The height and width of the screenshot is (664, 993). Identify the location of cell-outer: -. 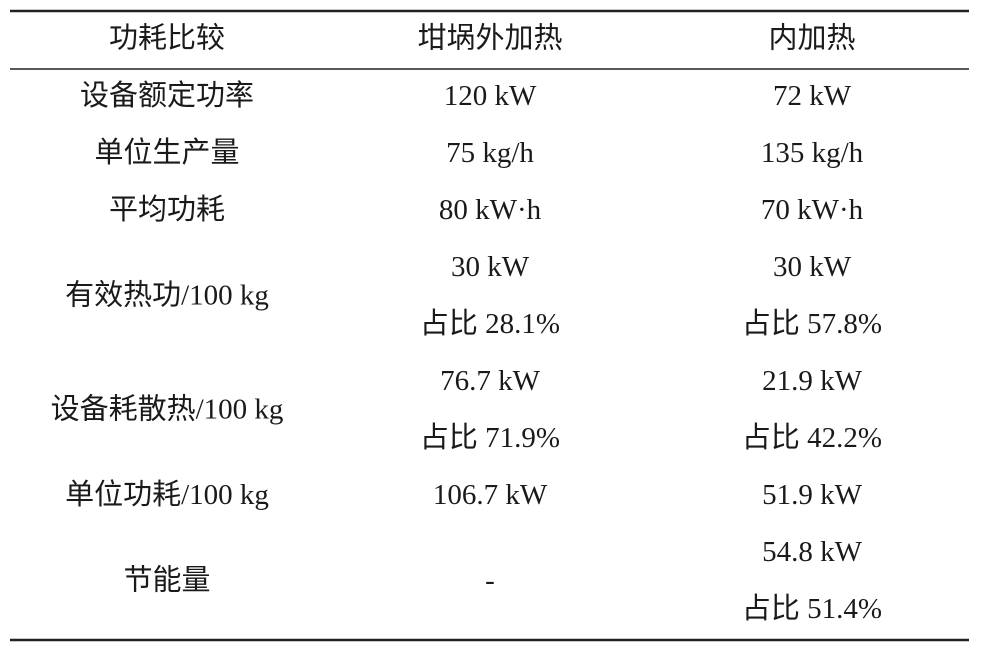
(490, 581).